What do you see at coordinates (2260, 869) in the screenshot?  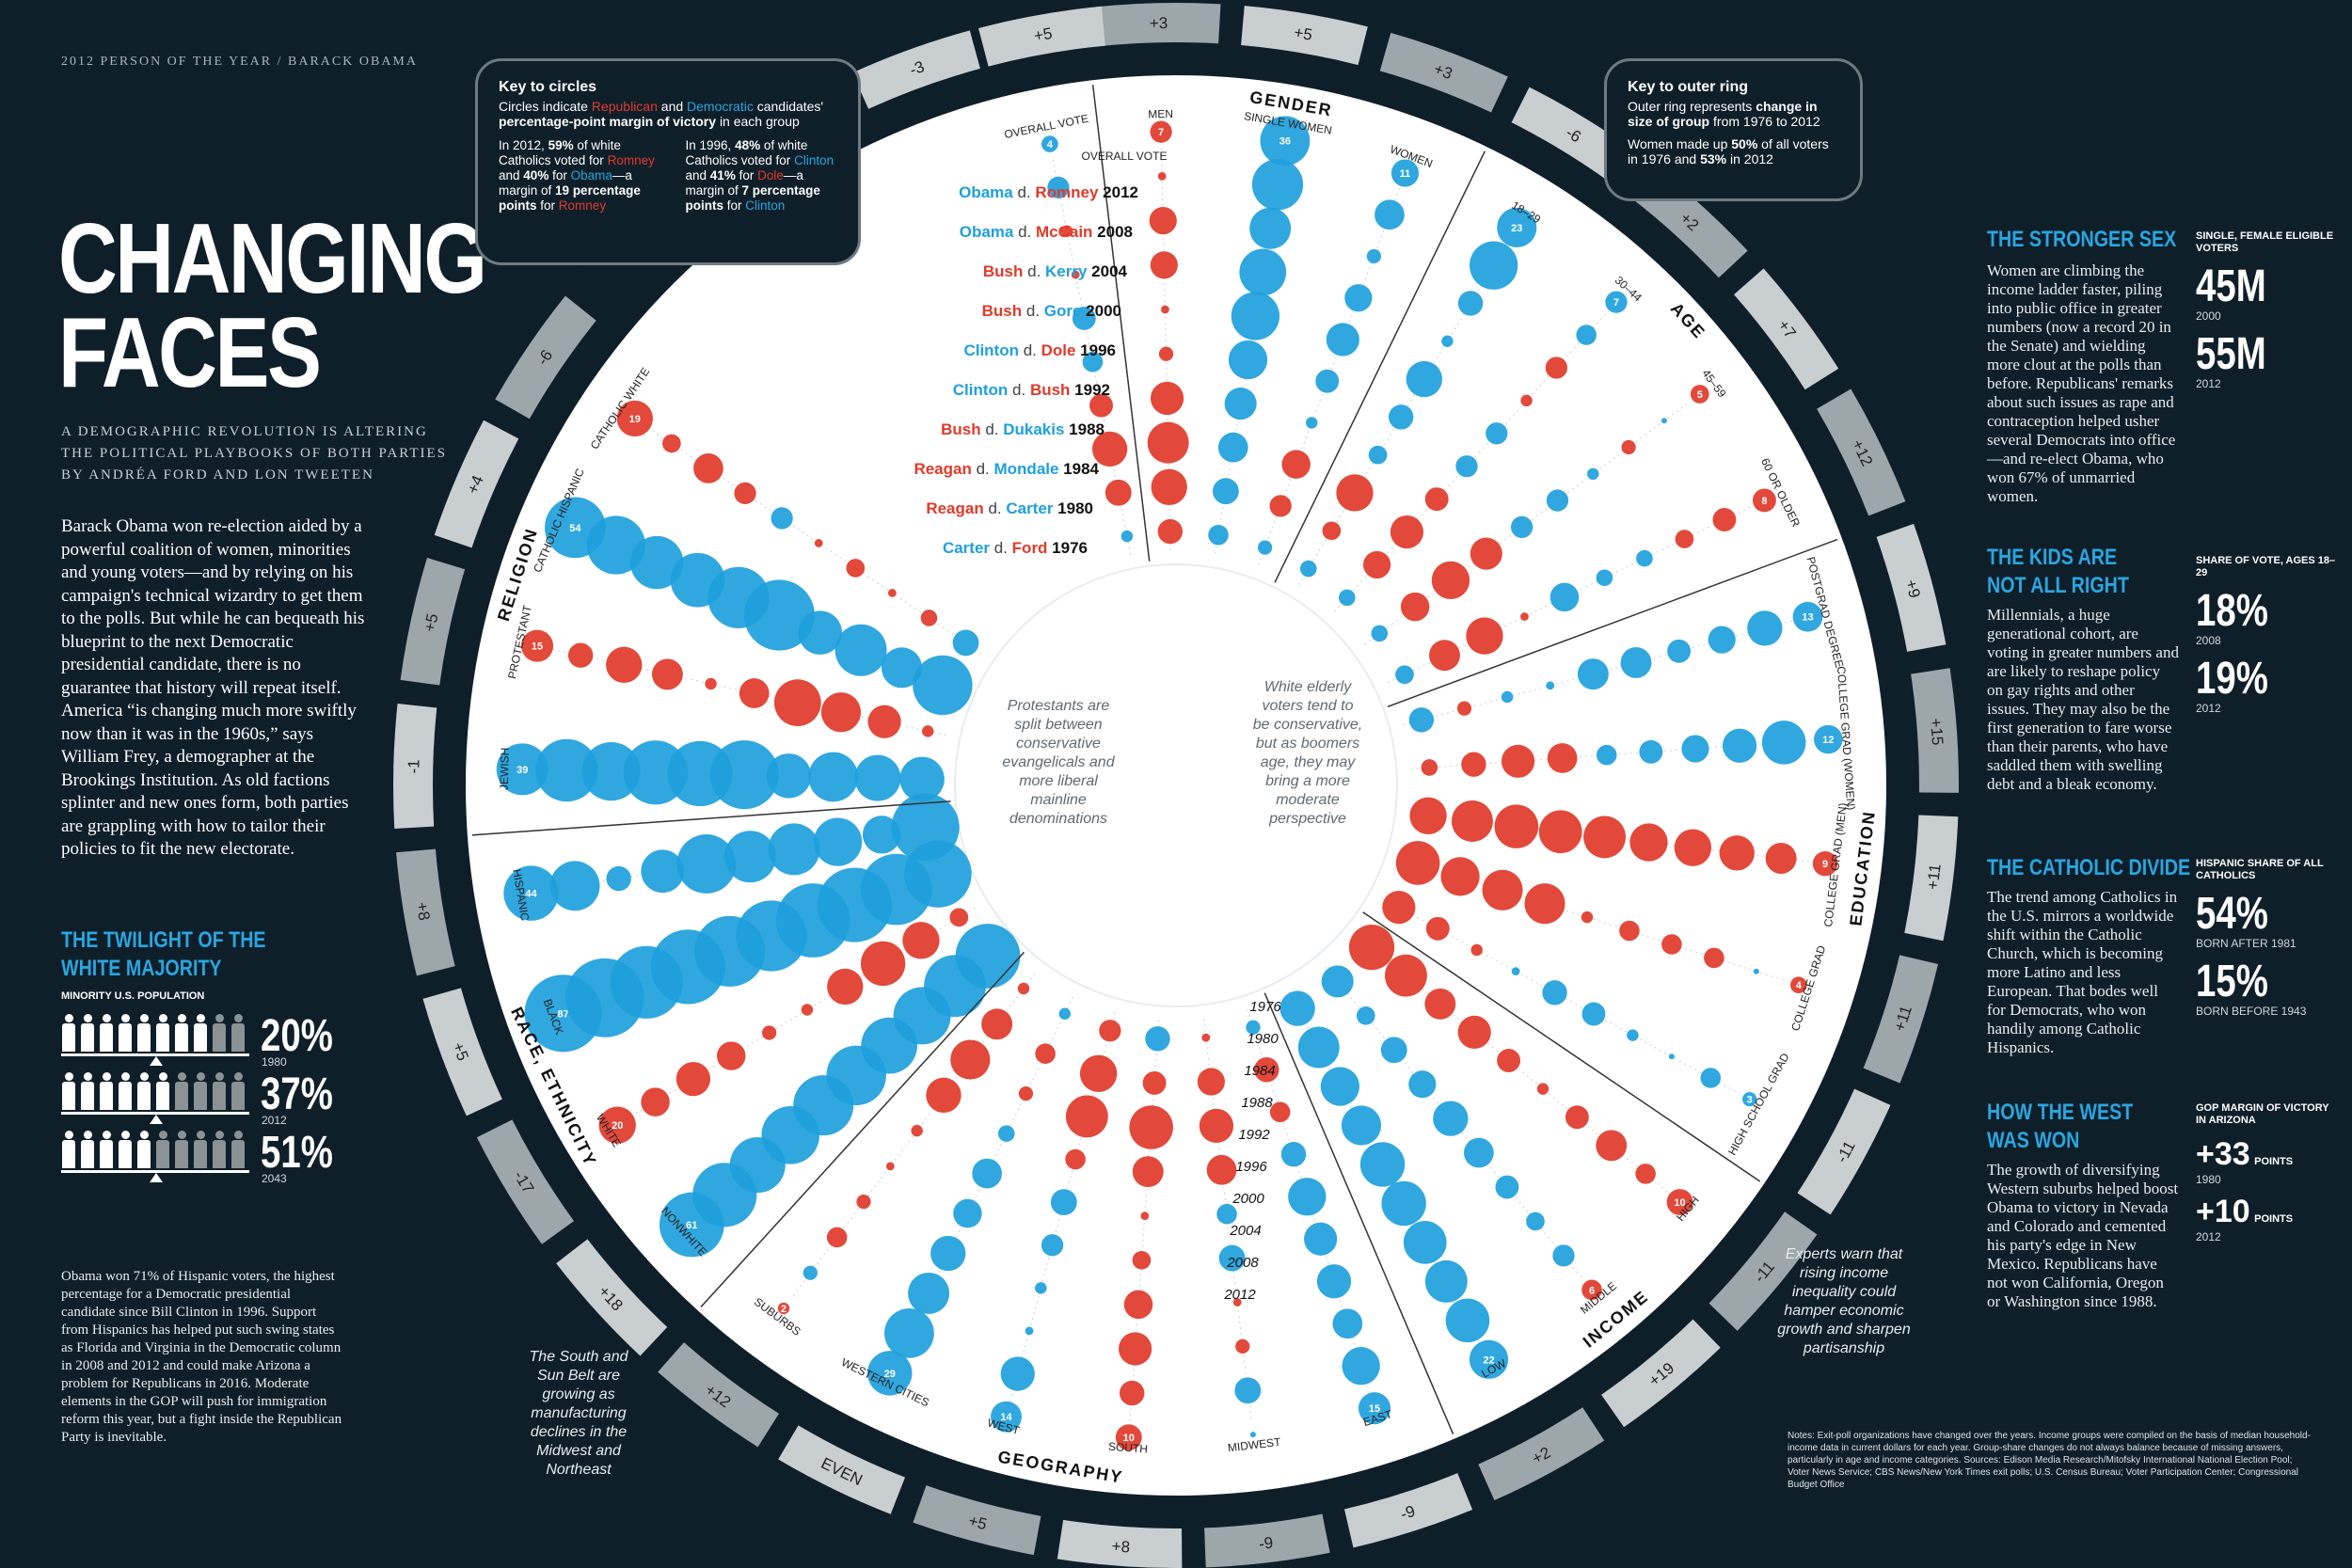 I see `s3-stat-label: HISPANIC SHARE OF ALL CATHOLICS` at bounding box center [2260, 869].